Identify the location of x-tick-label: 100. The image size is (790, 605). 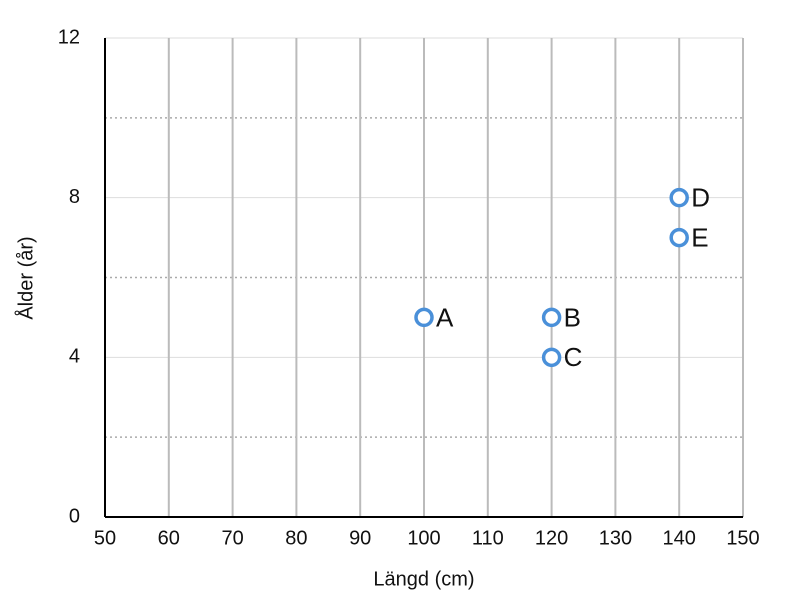
(423, 538).